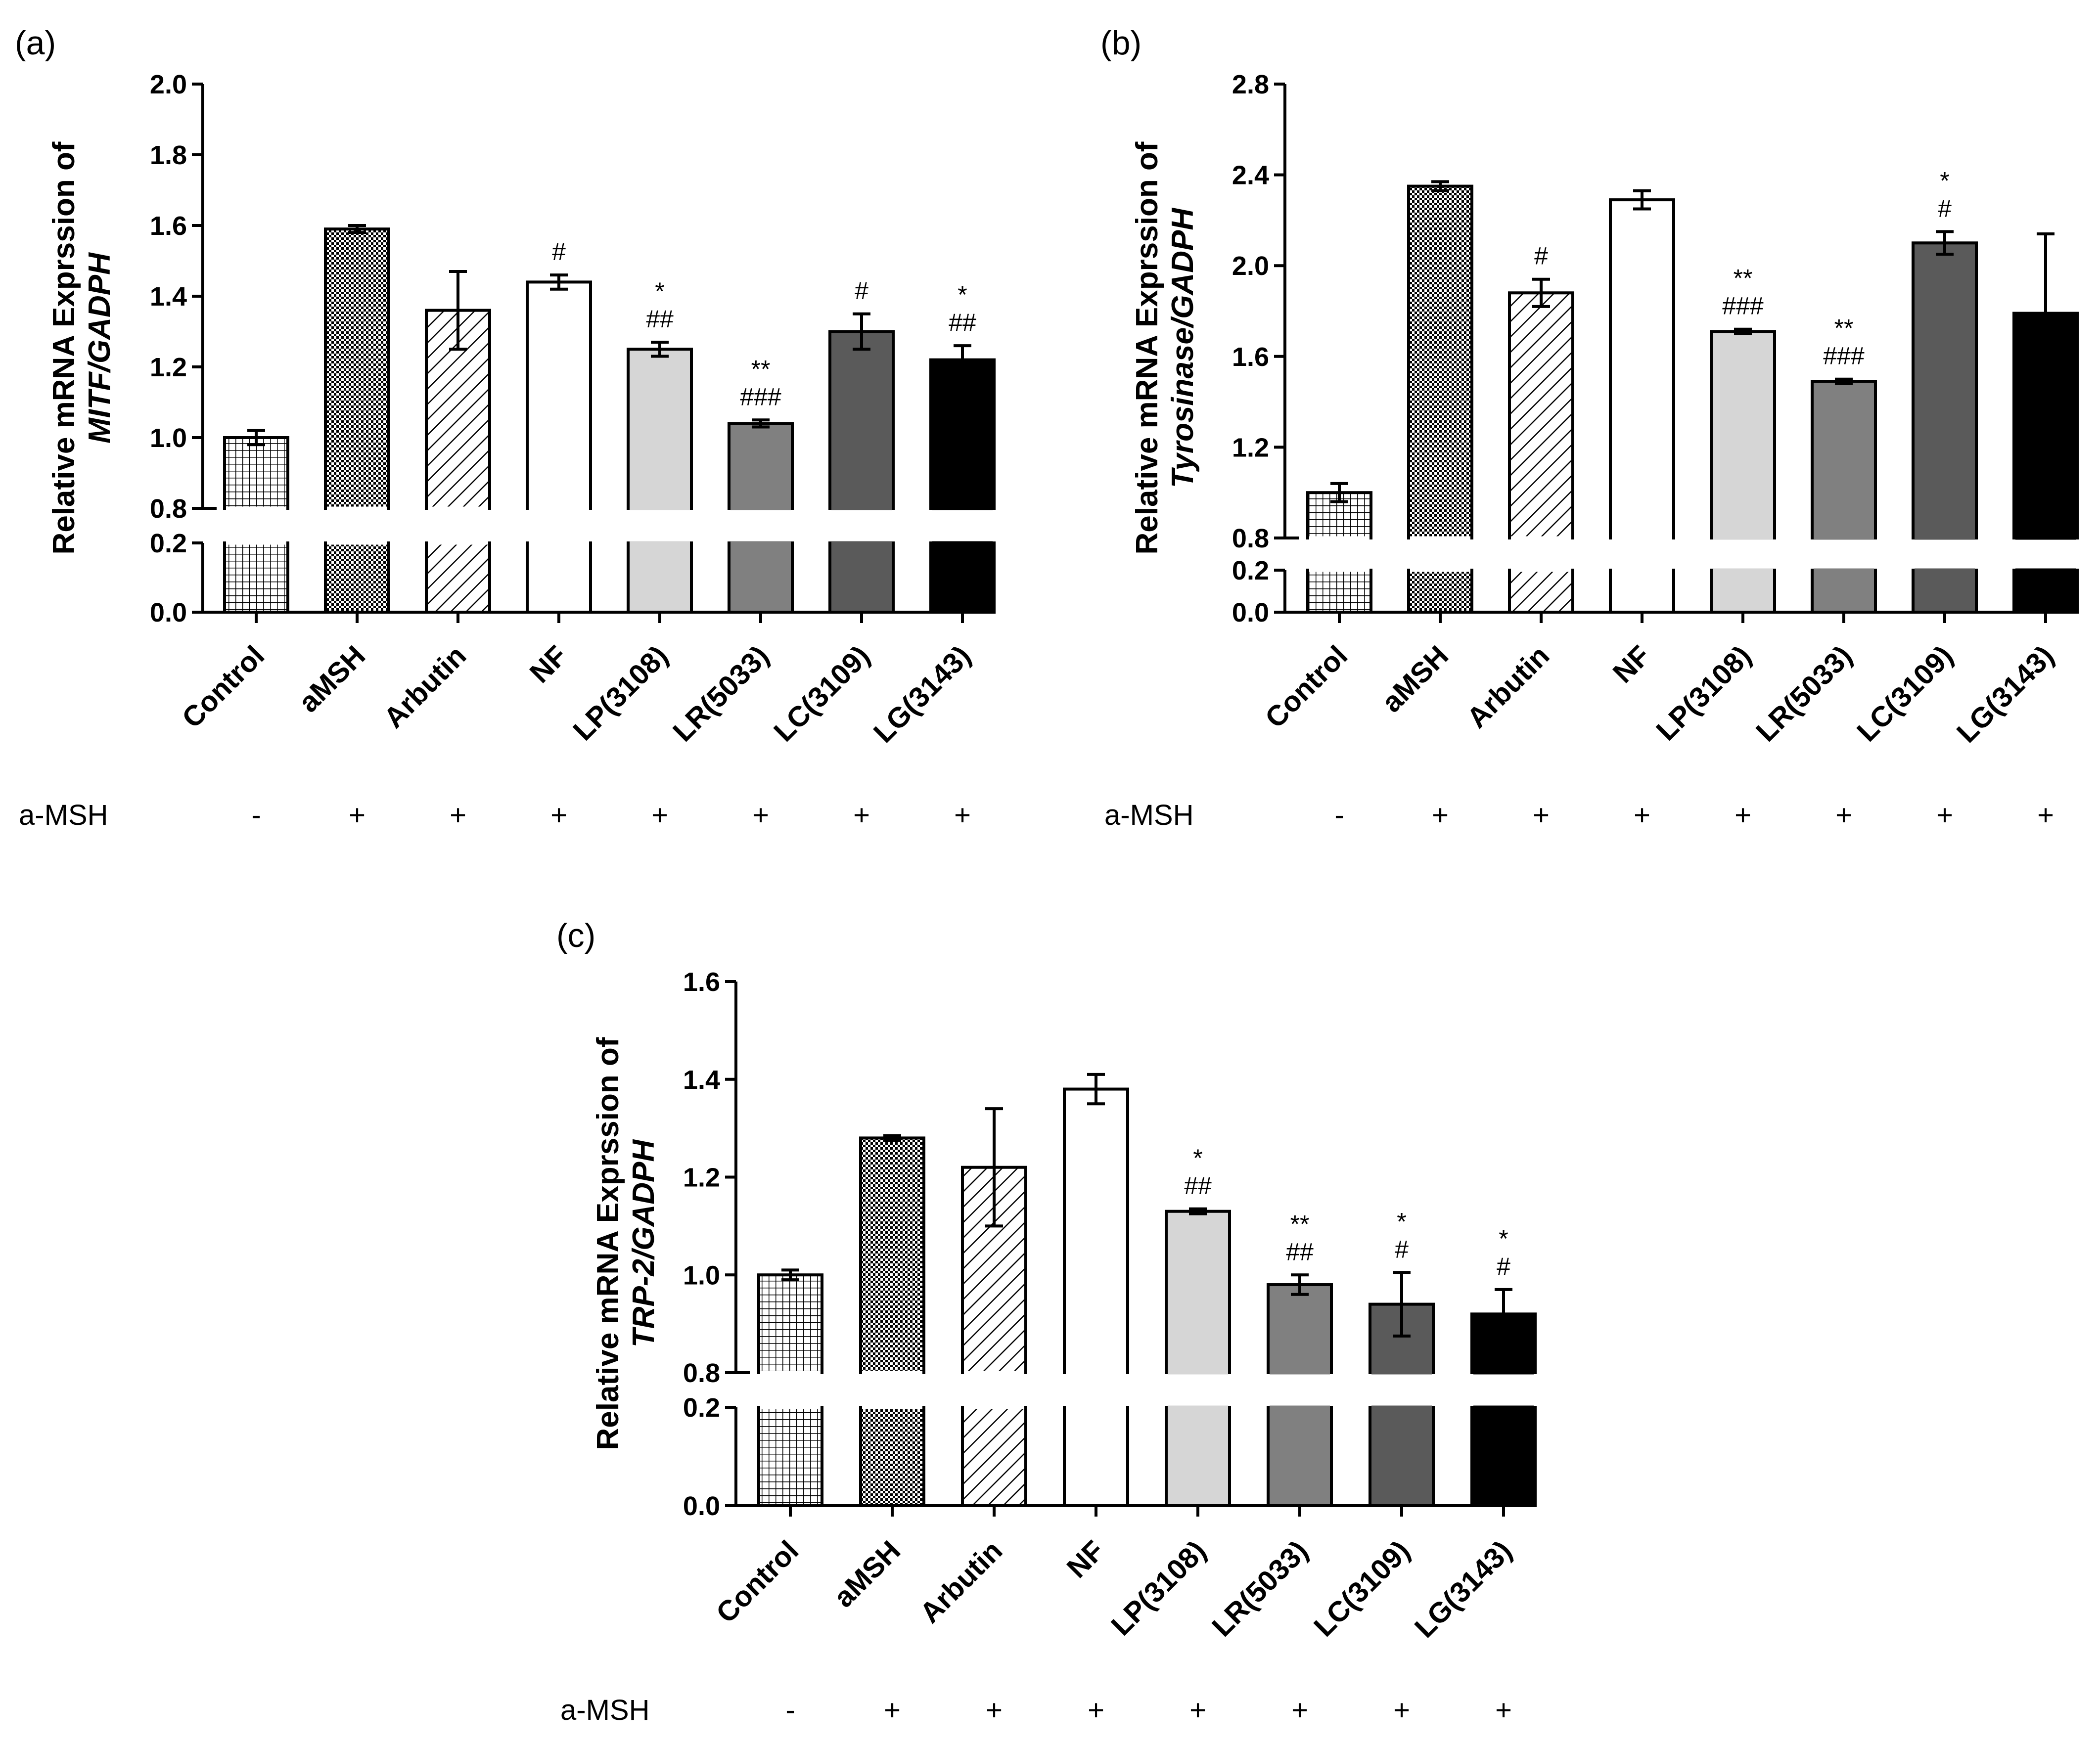 Image resolution: width=2100 pixels, height=1747 pixels. Describe the element at coordinates (1464, 1589) in the screenshot. I see `x-tick-label: LG(3143)` at that location.